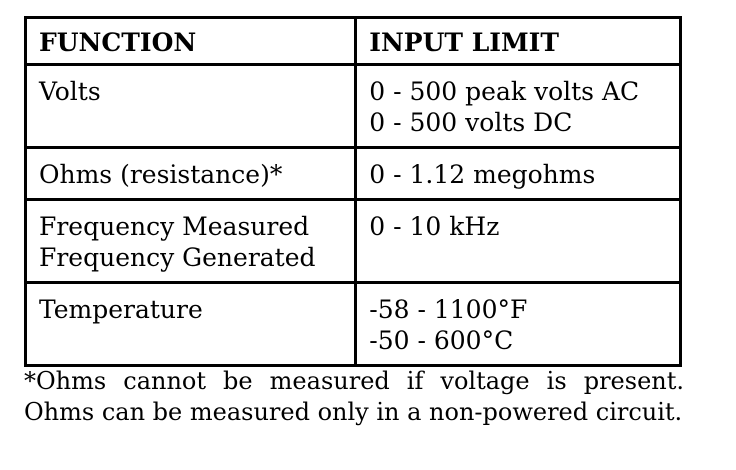  I want to click on limit-text: 0 - 1.12 megohms, so click(482, 174).